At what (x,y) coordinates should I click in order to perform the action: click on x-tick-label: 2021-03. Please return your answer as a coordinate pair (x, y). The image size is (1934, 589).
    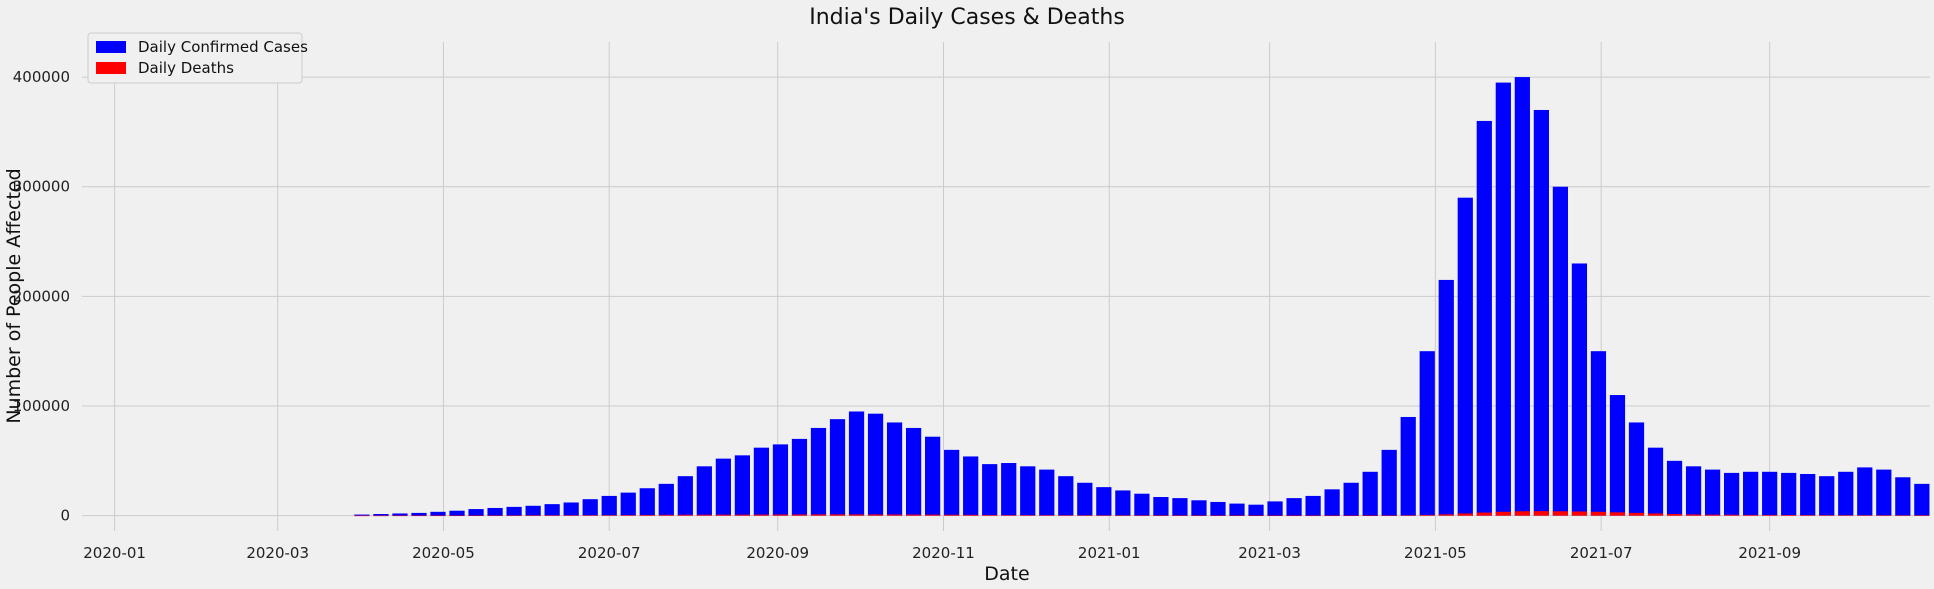
    Looking at the image, I should click on (1269, 553).